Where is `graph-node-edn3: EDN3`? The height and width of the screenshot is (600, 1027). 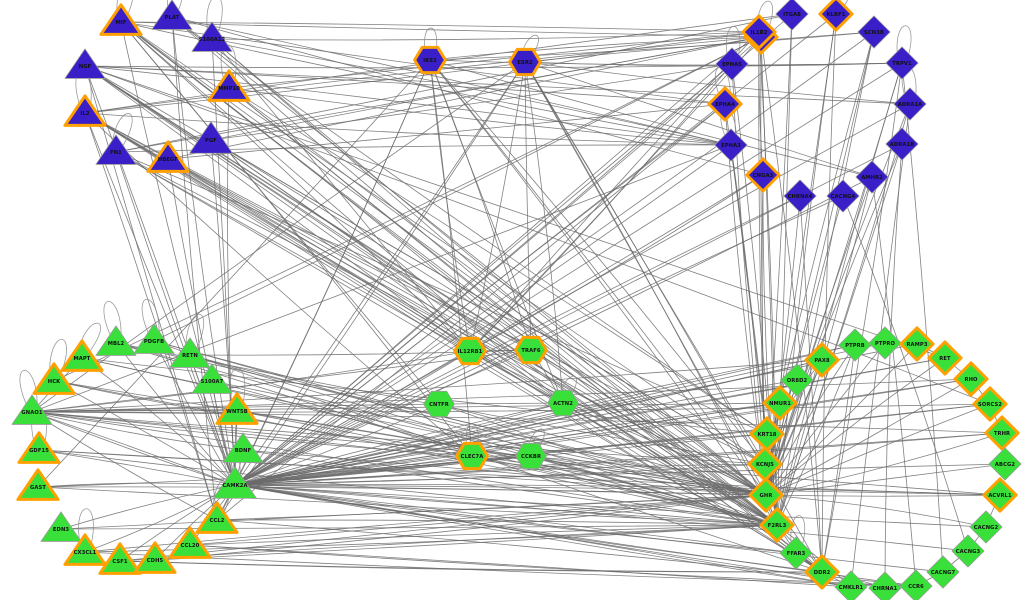 graph-node-edn3: EDN3 is located at coordinates (61, 526).